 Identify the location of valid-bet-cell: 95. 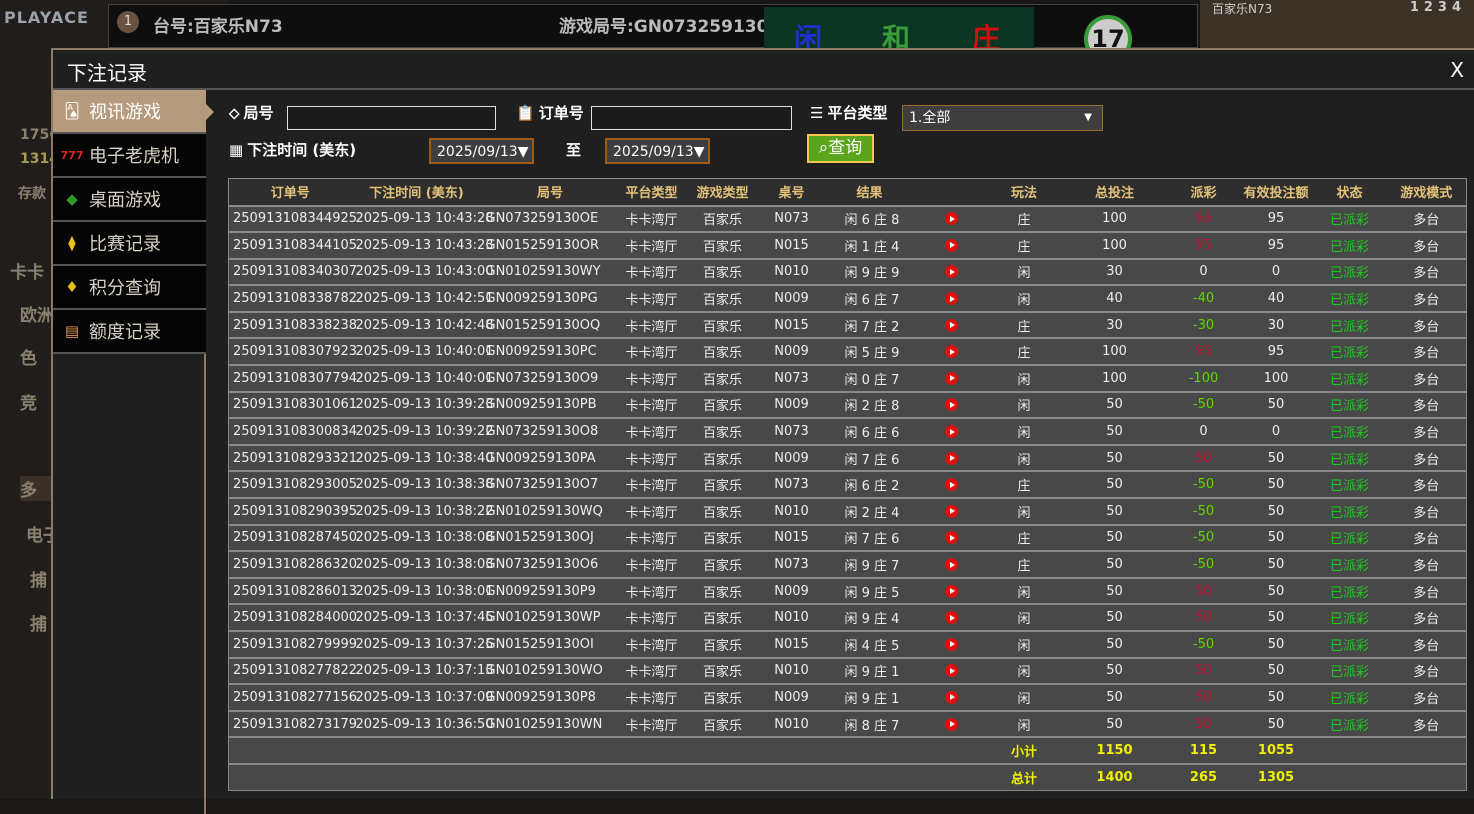
(1276, 218).